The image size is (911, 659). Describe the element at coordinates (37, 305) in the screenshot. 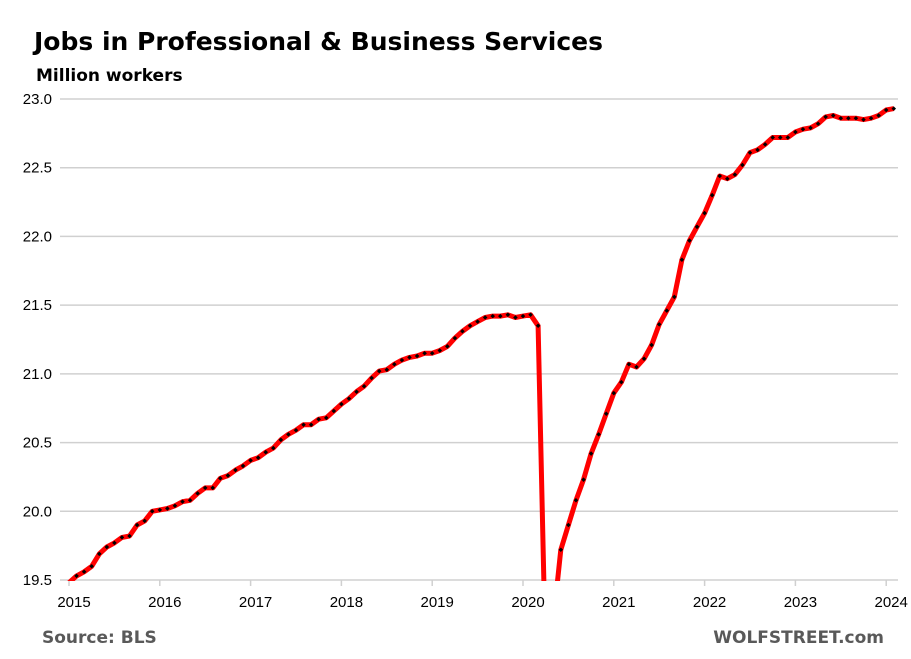

I see `y-tick-label: 21.5` at that location.